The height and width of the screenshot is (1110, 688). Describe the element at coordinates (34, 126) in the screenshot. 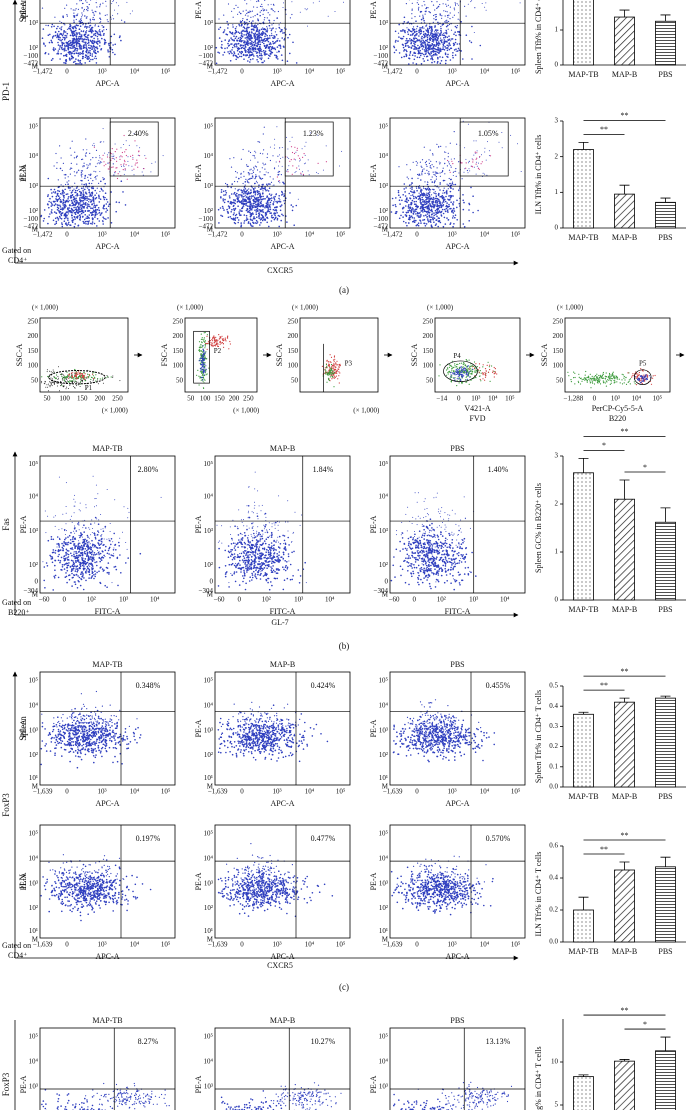

I see `y-tick-label: 10⁵` at that location.